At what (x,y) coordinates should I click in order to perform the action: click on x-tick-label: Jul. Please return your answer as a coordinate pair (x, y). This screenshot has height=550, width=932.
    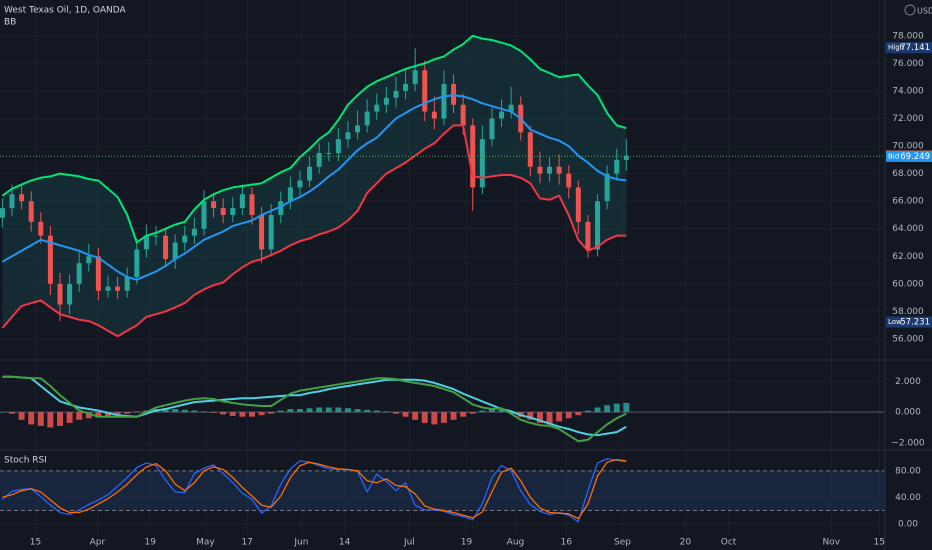
    Looking at the image, I should click on (409, 543).